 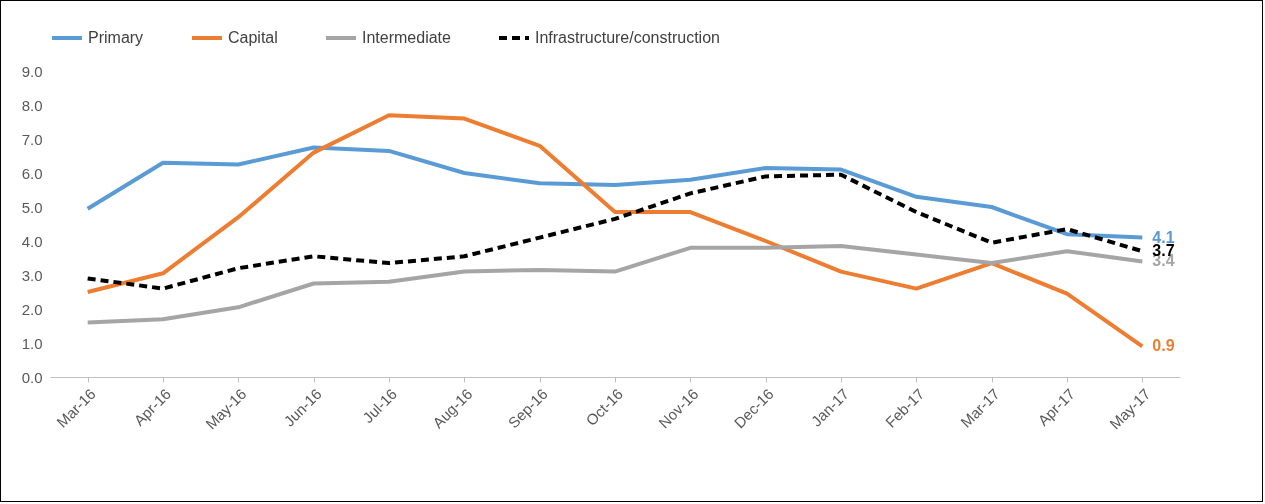 What do you see at coordinates (615, 284) in the screenshot?
I see `line-series` at bounding box center [615, 284].